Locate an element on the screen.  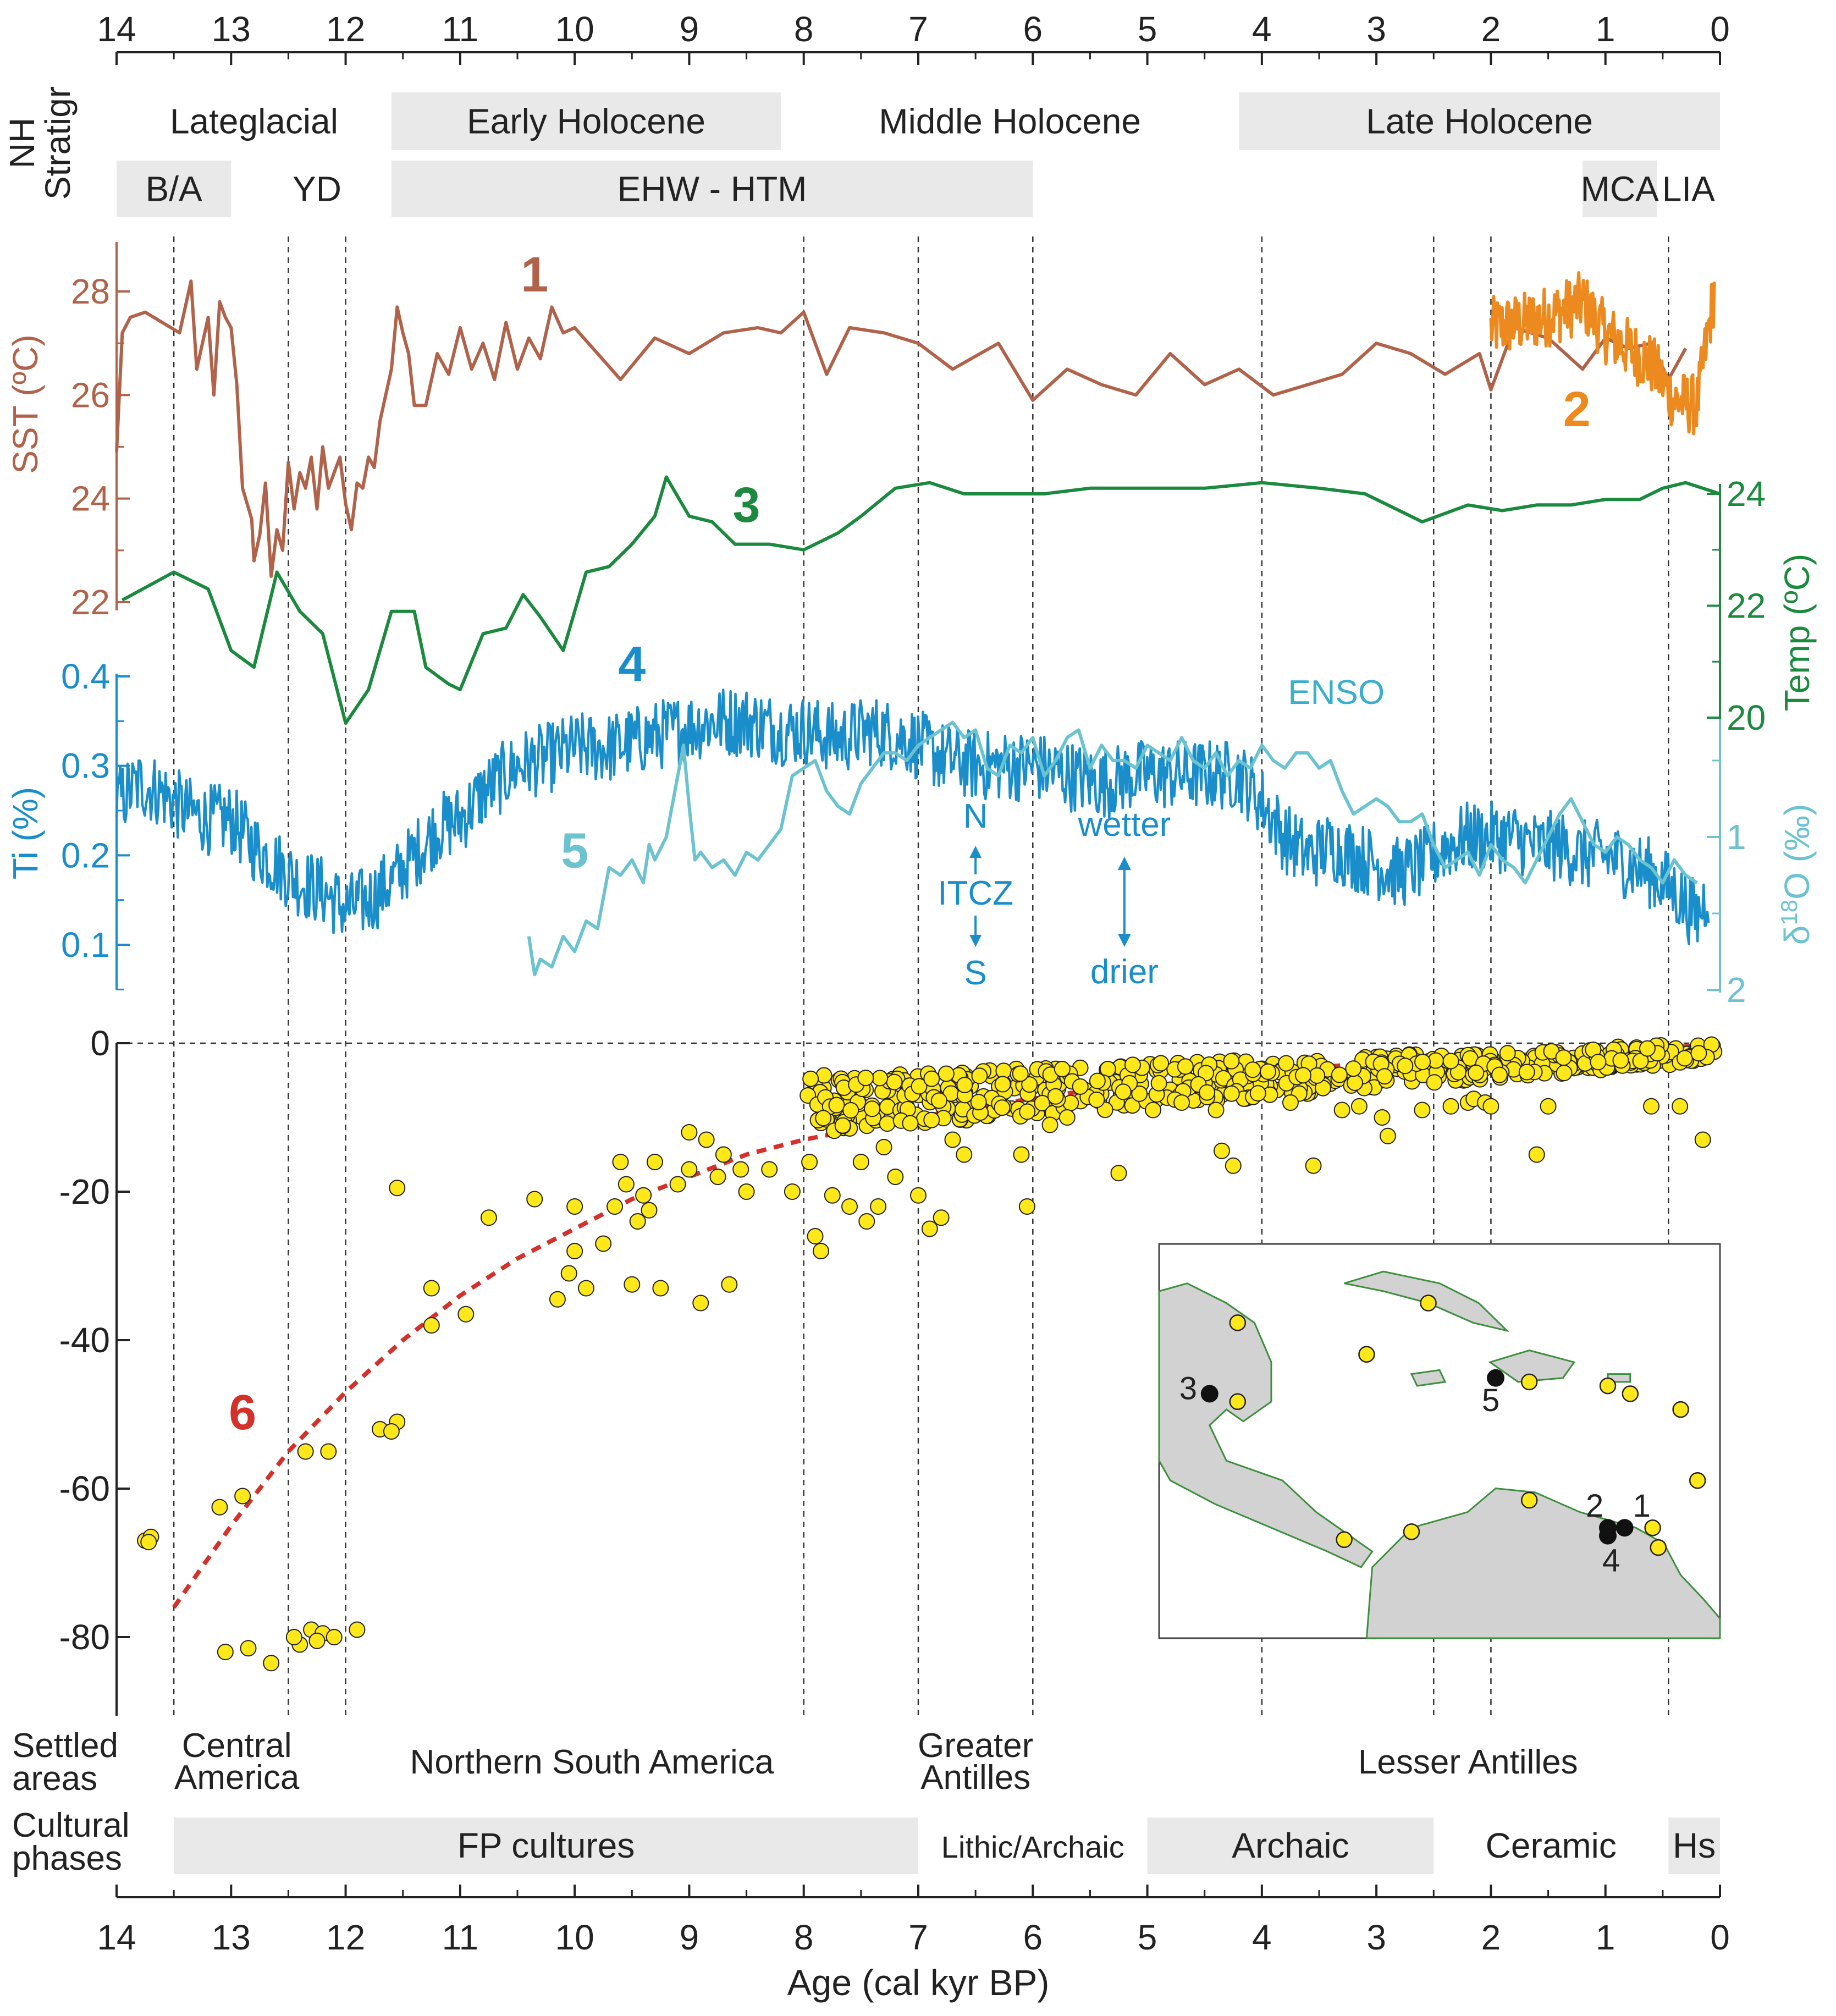
cultural-phase-band is located at coordinates (1694, 1845).